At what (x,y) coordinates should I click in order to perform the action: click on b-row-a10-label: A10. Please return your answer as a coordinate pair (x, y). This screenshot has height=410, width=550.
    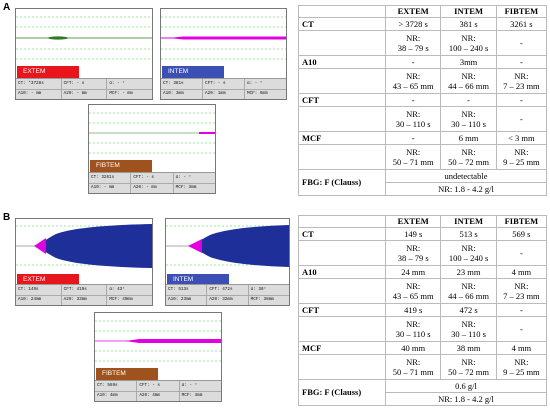
    Looking at the image, I should click on (342, 272).